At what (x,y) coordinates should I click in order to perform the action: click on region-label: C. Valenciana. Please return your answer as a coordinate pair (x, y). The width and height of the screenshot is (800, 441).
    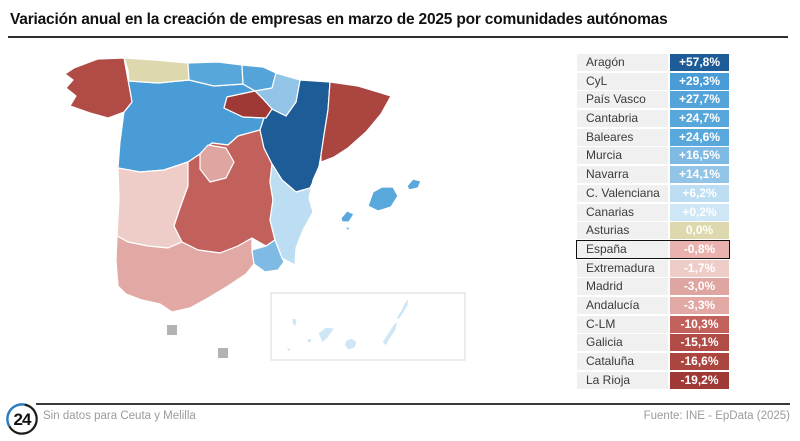
    Looking at the image, I should click on (622, 193).